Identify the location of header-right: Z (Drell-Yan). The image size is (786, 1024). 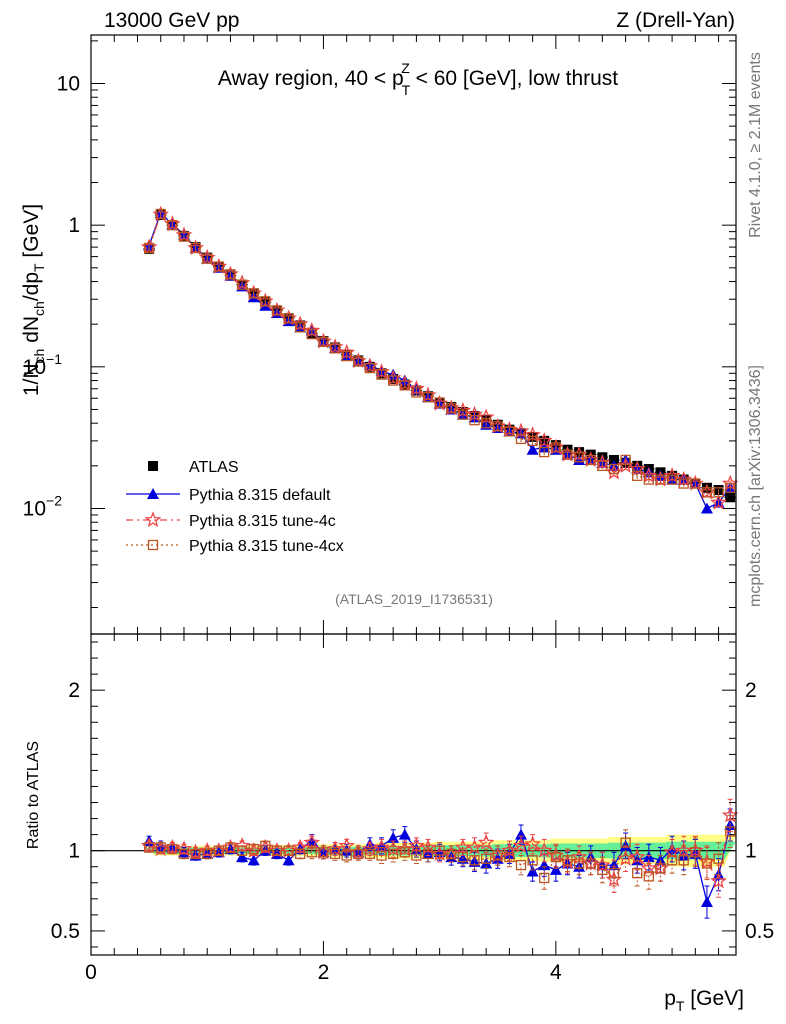
(675, 20).